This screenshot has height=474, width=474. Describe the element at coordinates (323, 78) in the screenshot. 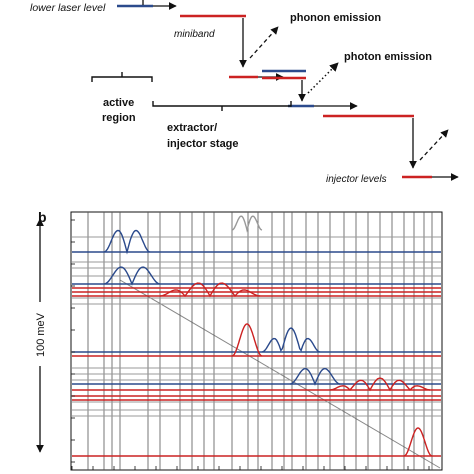

I see `photon-emission-arrow` at that location.